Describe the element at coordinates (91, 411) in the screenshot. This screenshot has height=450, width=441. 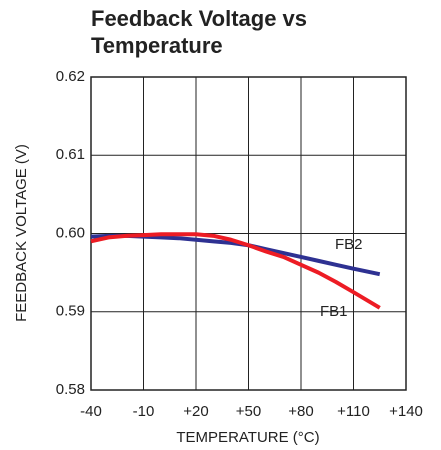
I see `x-tick-label: -40` at that location.